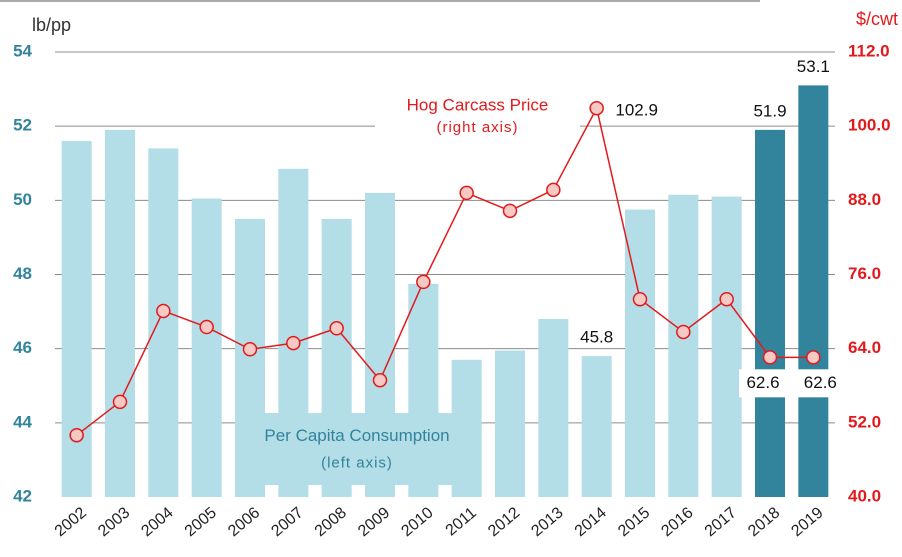 The width and height of the screenshot is (902, 557). I want to click on x-tick-label: 2012, so click(504, 522).